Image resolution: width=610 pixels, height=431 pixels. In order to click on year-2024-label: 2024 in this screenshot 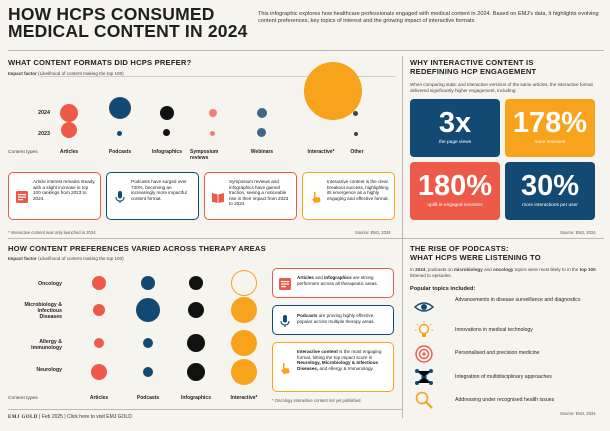, I will do `click(44, 113)`.